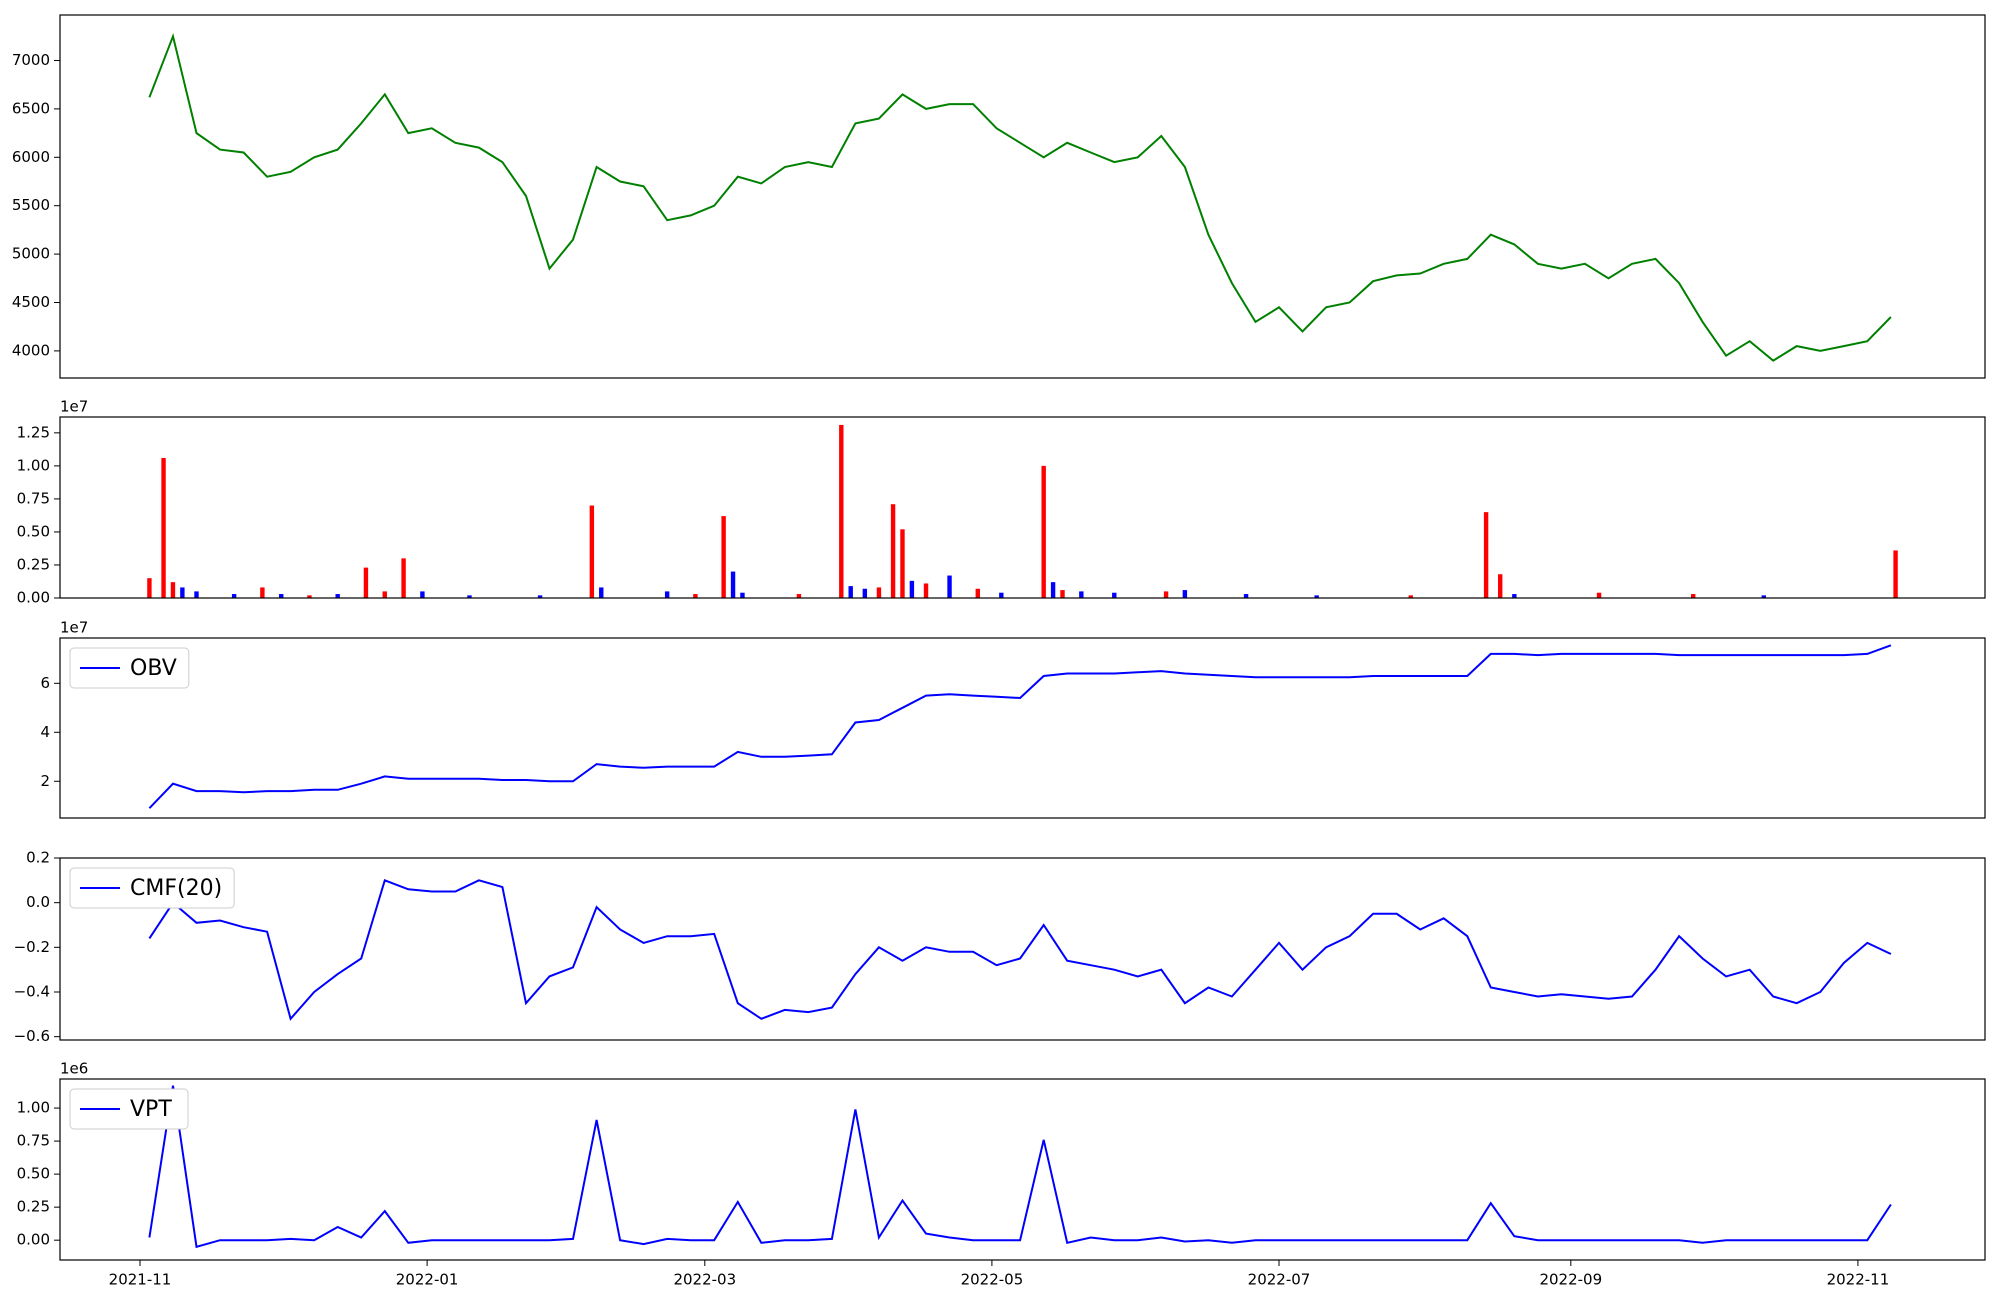 This screenshot has width=2000, height=1300. Describe the element at coordinates (427, 1280) in the screenshot. I see `x-tick-label: 2022-01` at that location.